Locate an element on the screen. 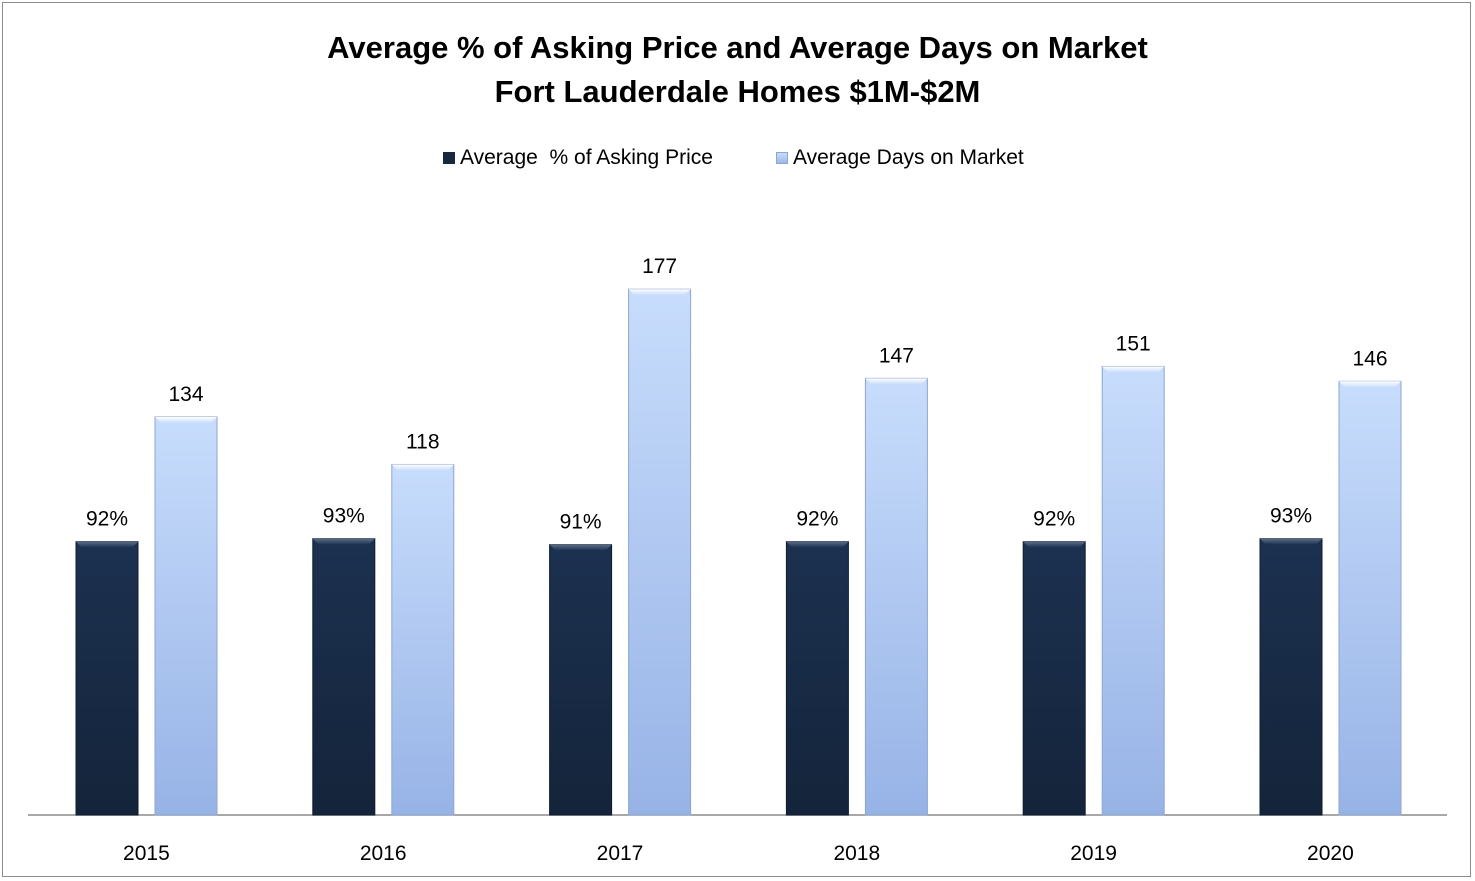 The image size is (1475, 881). x-tick-label-2016: 2016 is located at coordinates (383, 853).